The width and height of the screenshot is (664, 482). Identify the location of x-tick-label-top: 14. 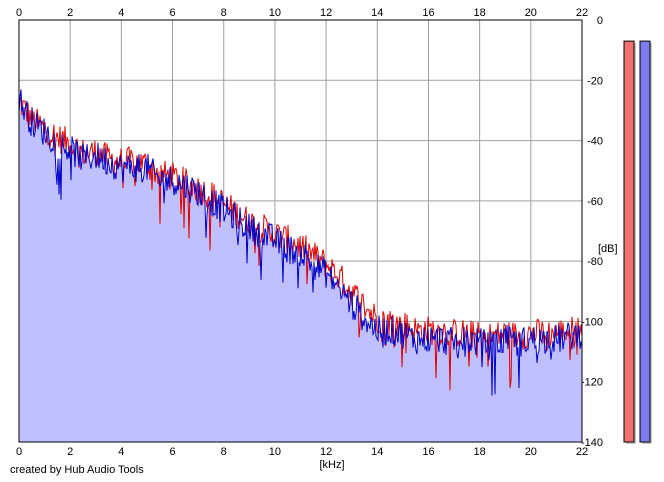
(377, 13).